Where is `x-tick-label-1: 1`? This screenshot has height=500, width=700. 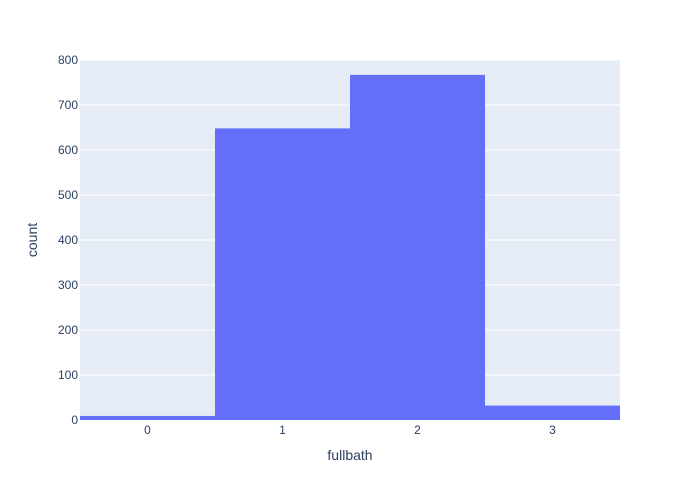 x-tick-label-1: 1 is located at coordinates (282, 430).